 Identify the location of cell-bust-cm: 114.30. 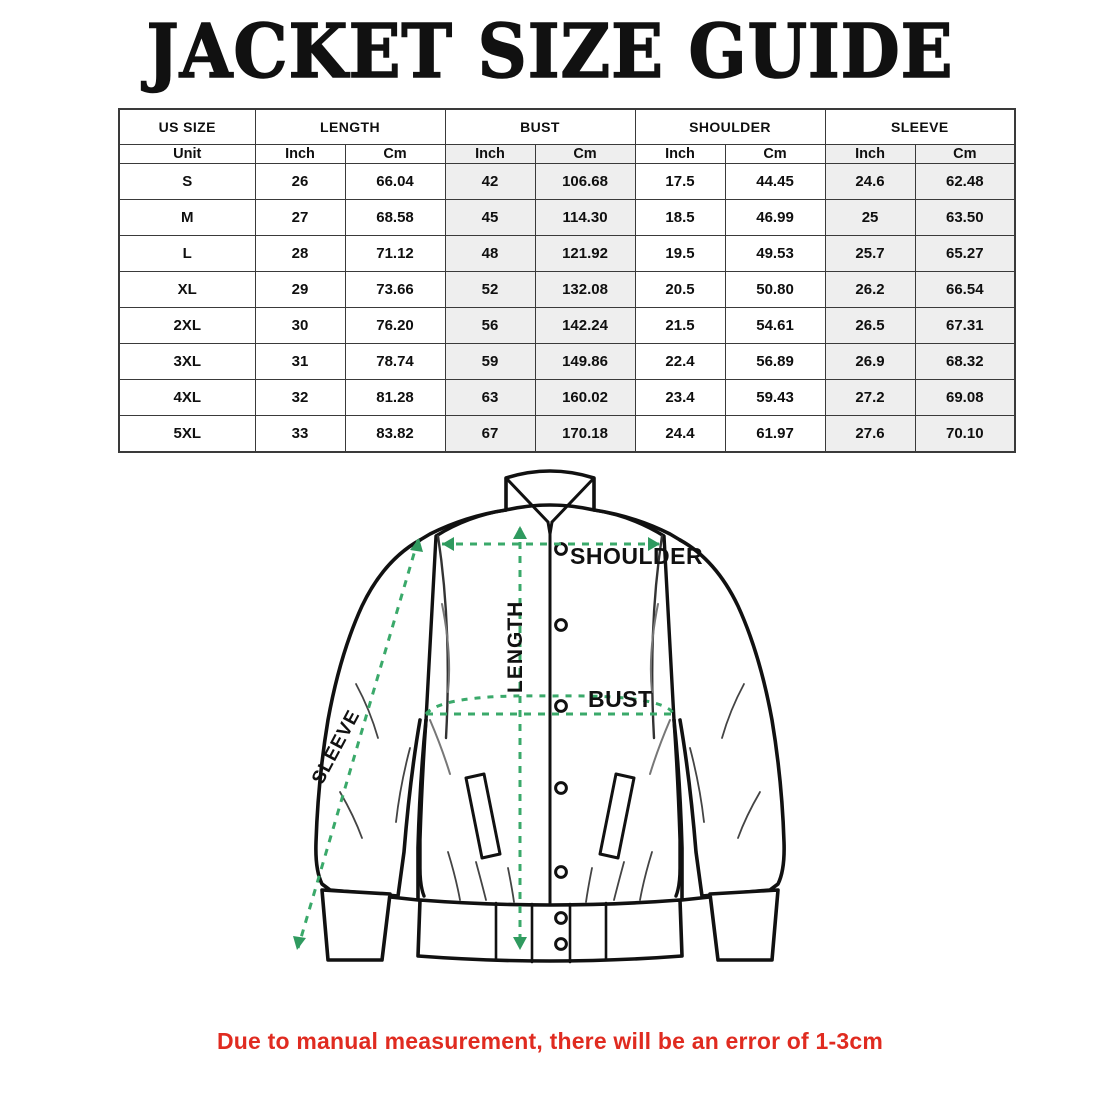
(585, 217).